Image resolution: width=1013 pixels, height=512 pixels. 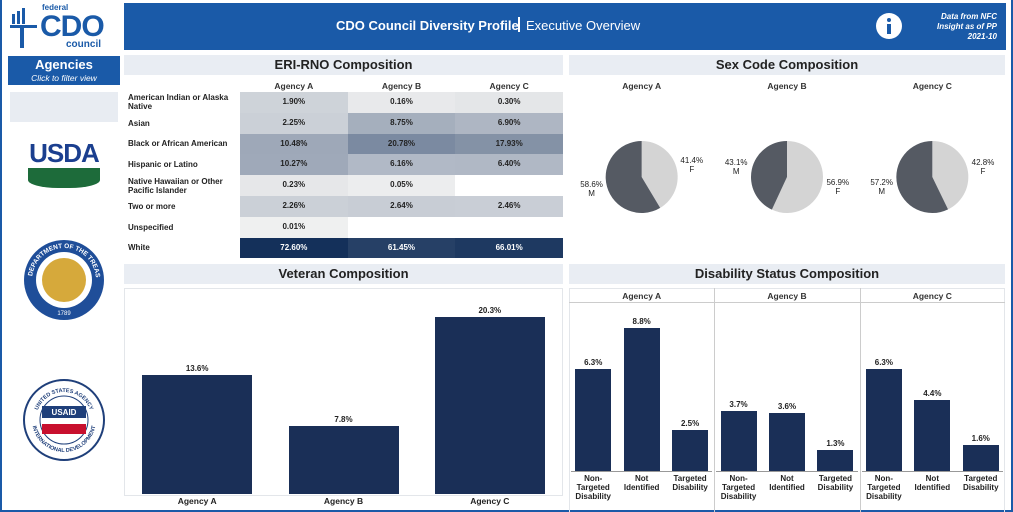 What do you see at coordinates (642, 296) in the screenshot?
I see `facet-header: Agency A` at bounding box center [642, 296].